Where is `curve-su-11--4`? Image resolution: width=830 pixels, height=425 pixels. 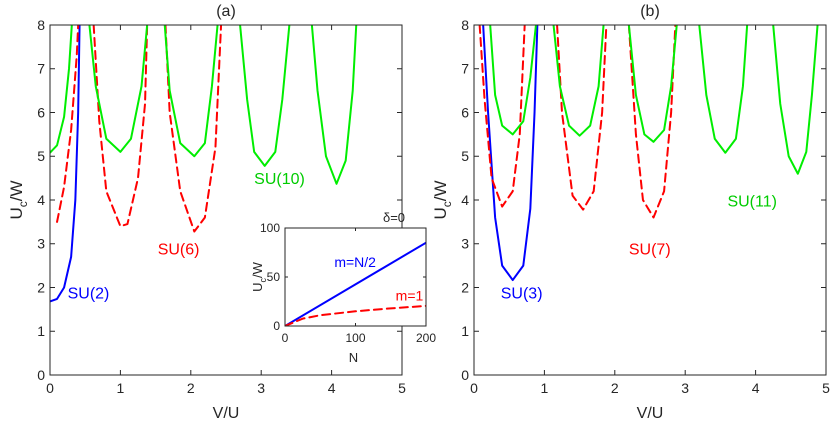
curve-su-11--4 is located at coordinates (795, 100).